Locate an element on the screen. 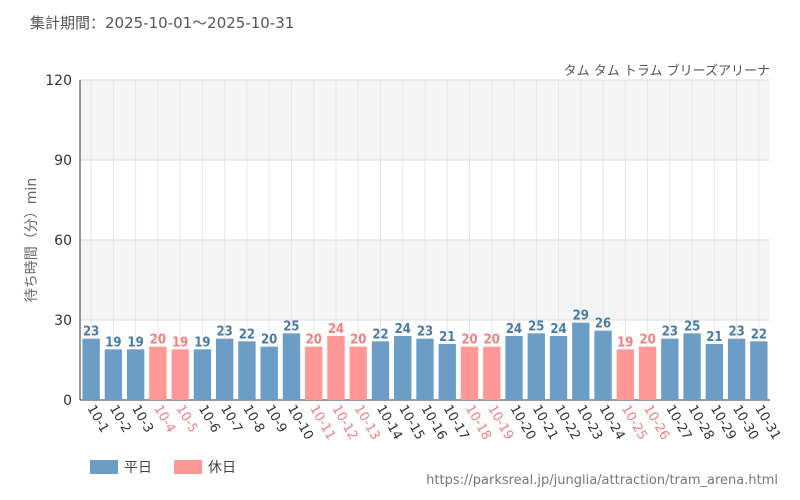 Image resolution: width=800 pixels, height=500 pixels. chart-title: タム タム トラム ブリーズアリーナ is located at coordinates (666, 71).